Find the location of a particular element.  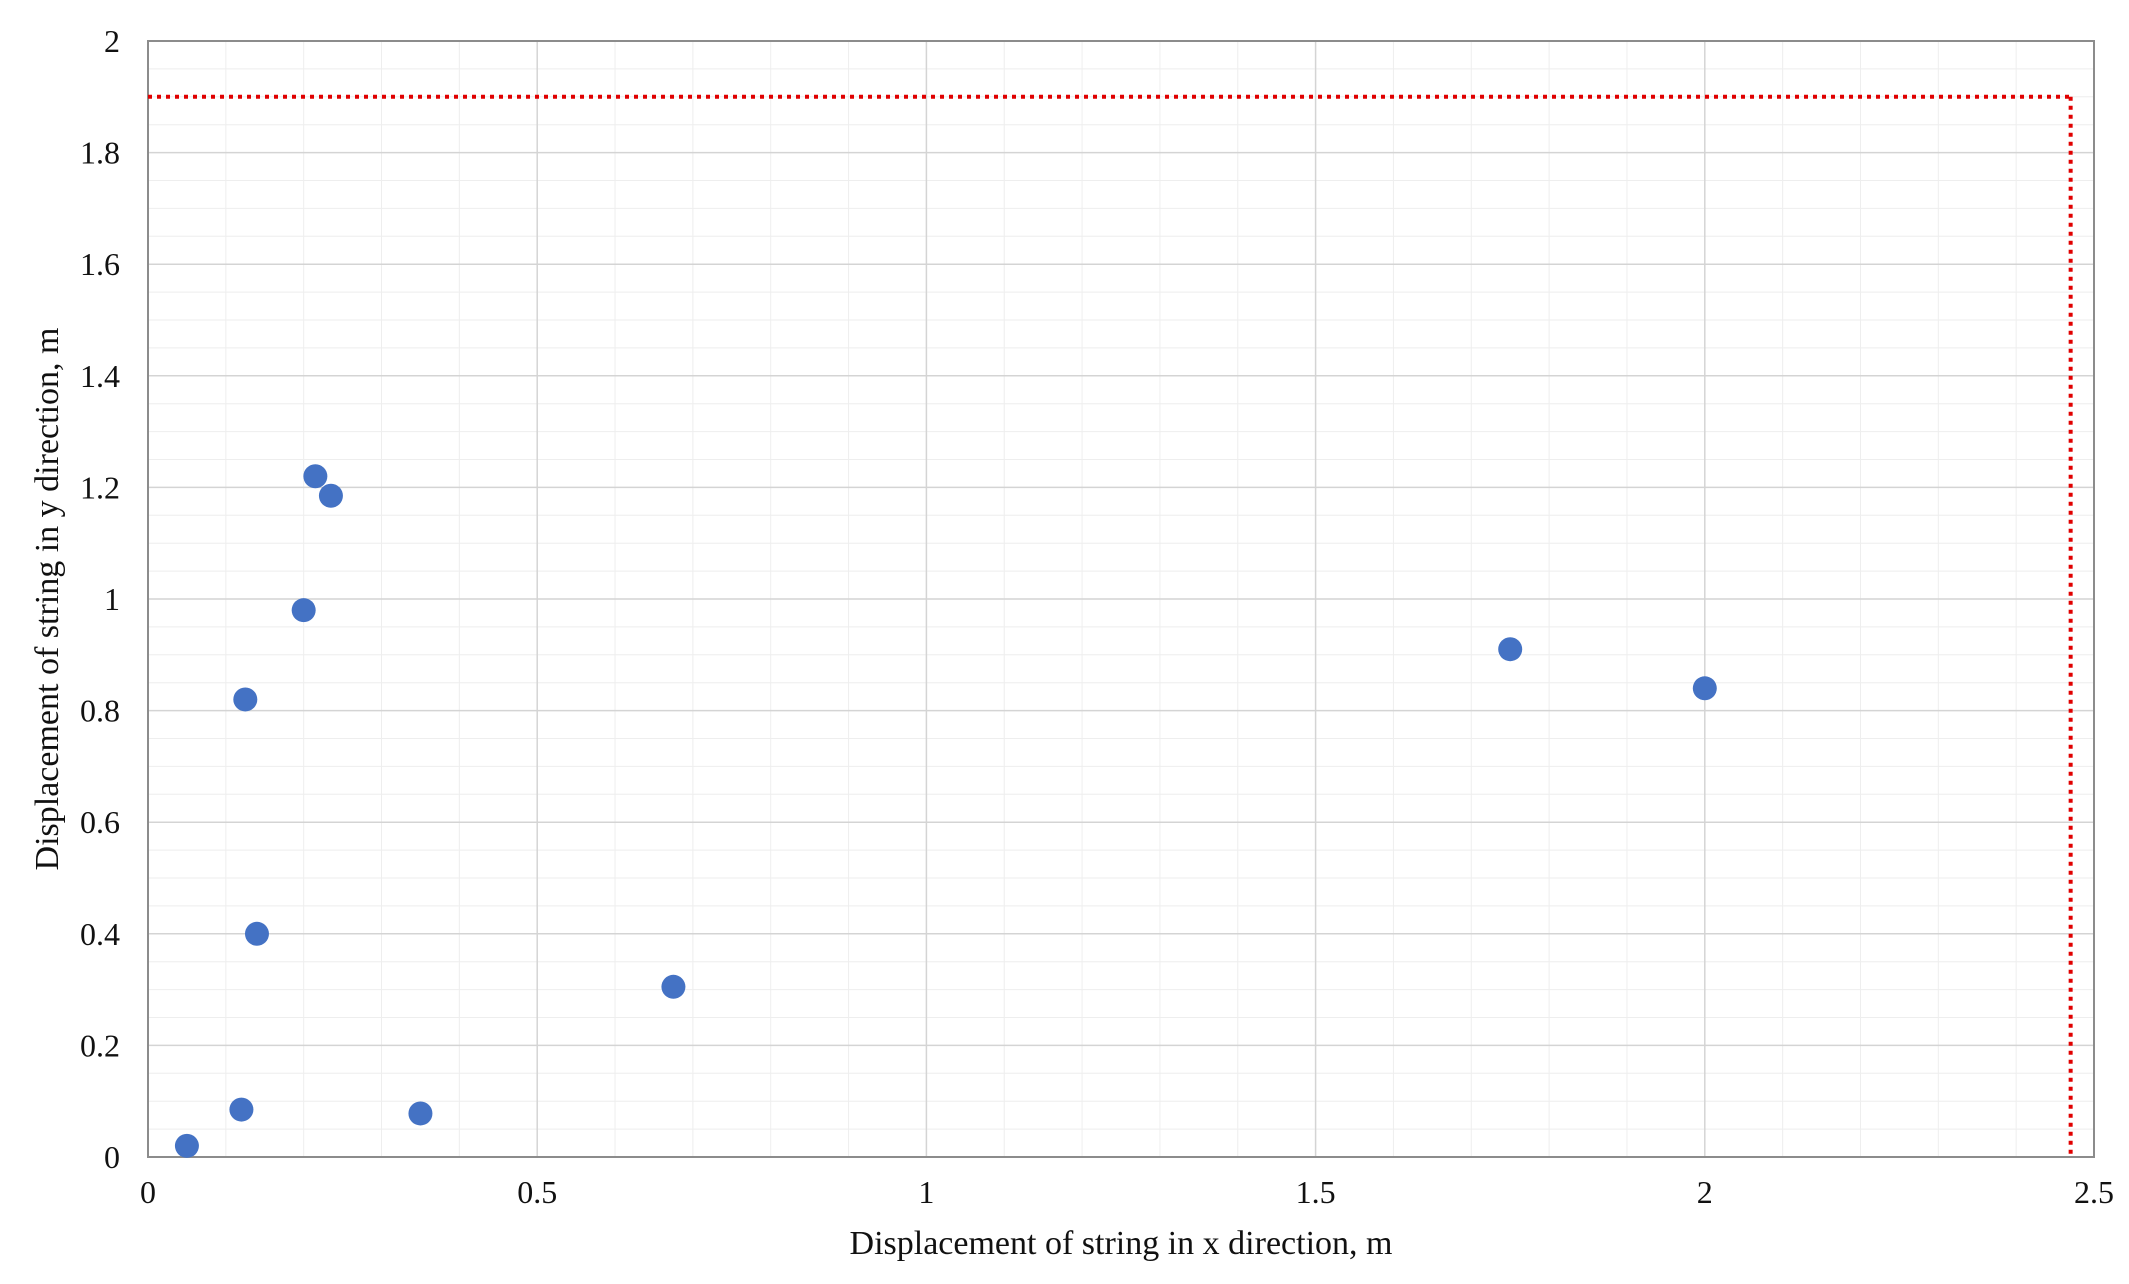

x-axis-tick-labels: 0 0.5 1 1.5 2 2.5 is located at coordinates (1127, 1192).